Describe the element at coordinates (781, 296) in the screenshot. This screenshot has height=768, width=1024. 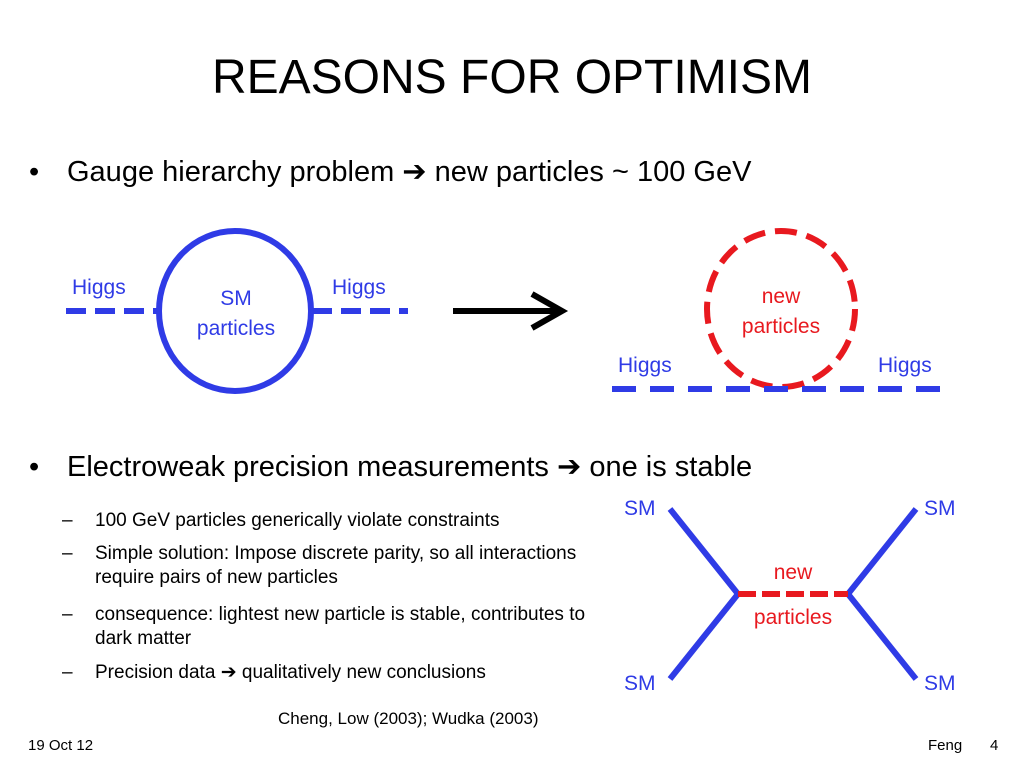
I see `new-loop-label-line1: new` at that location.